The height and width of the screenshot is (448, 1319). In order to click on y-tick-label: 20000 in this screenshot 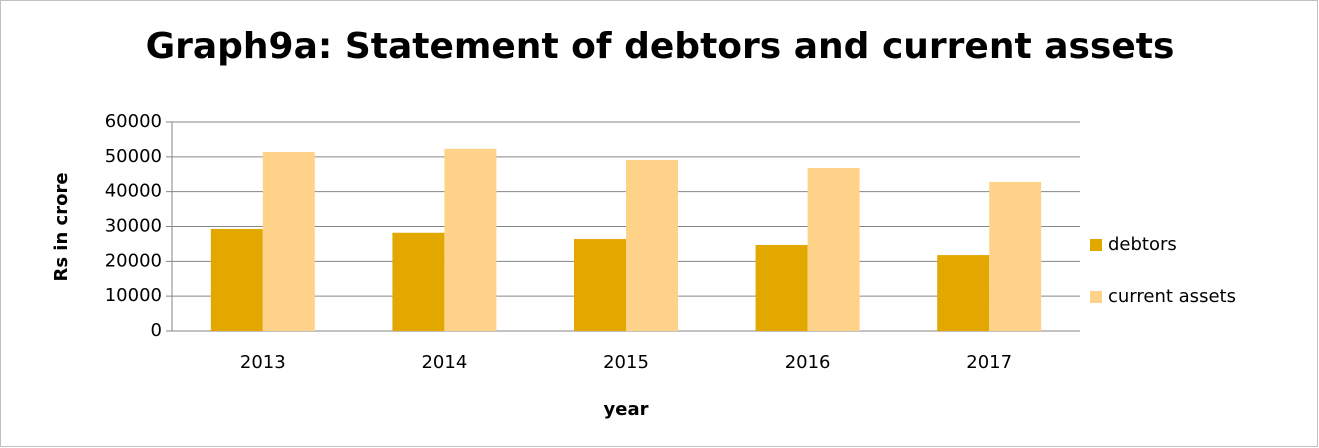, I will do `click(133, 260)`.